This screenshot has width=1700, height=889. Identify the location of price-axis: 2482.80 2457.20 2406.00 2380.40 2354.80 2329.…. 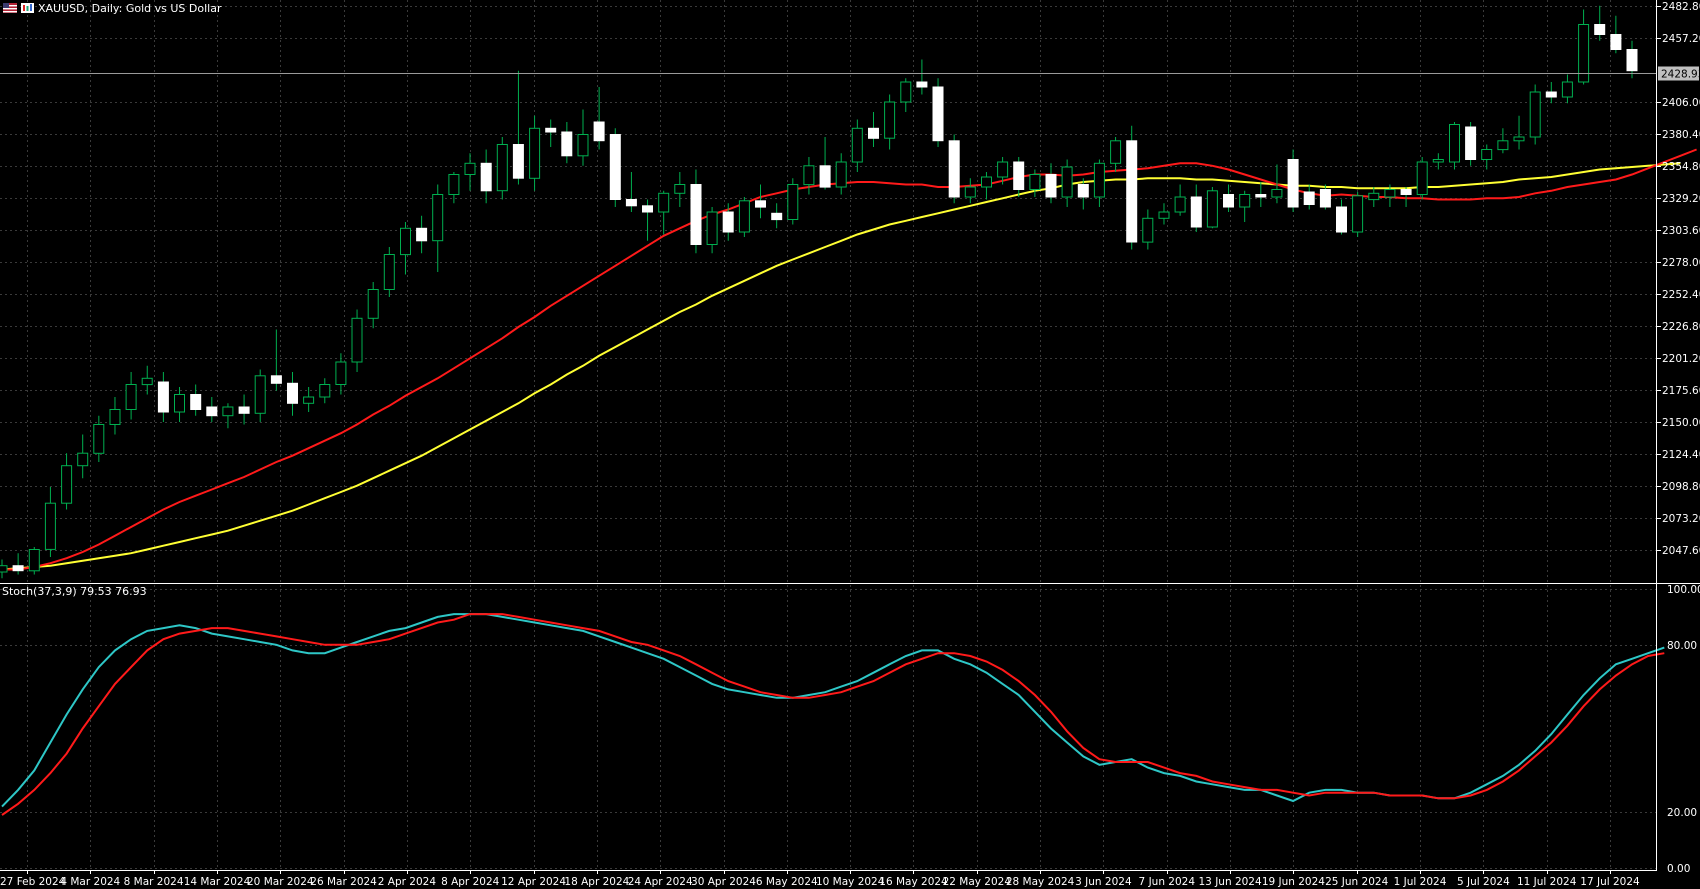
(1678, 279).